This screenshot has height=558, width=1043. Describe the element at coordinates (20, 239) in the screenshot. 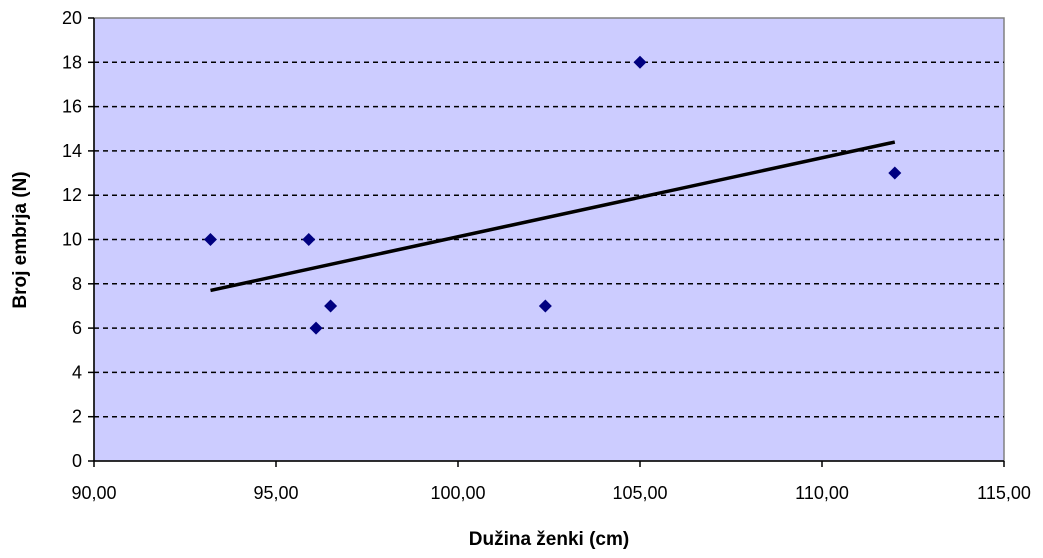

I see `y-axis-title: Broj embrja (N)` at that location.